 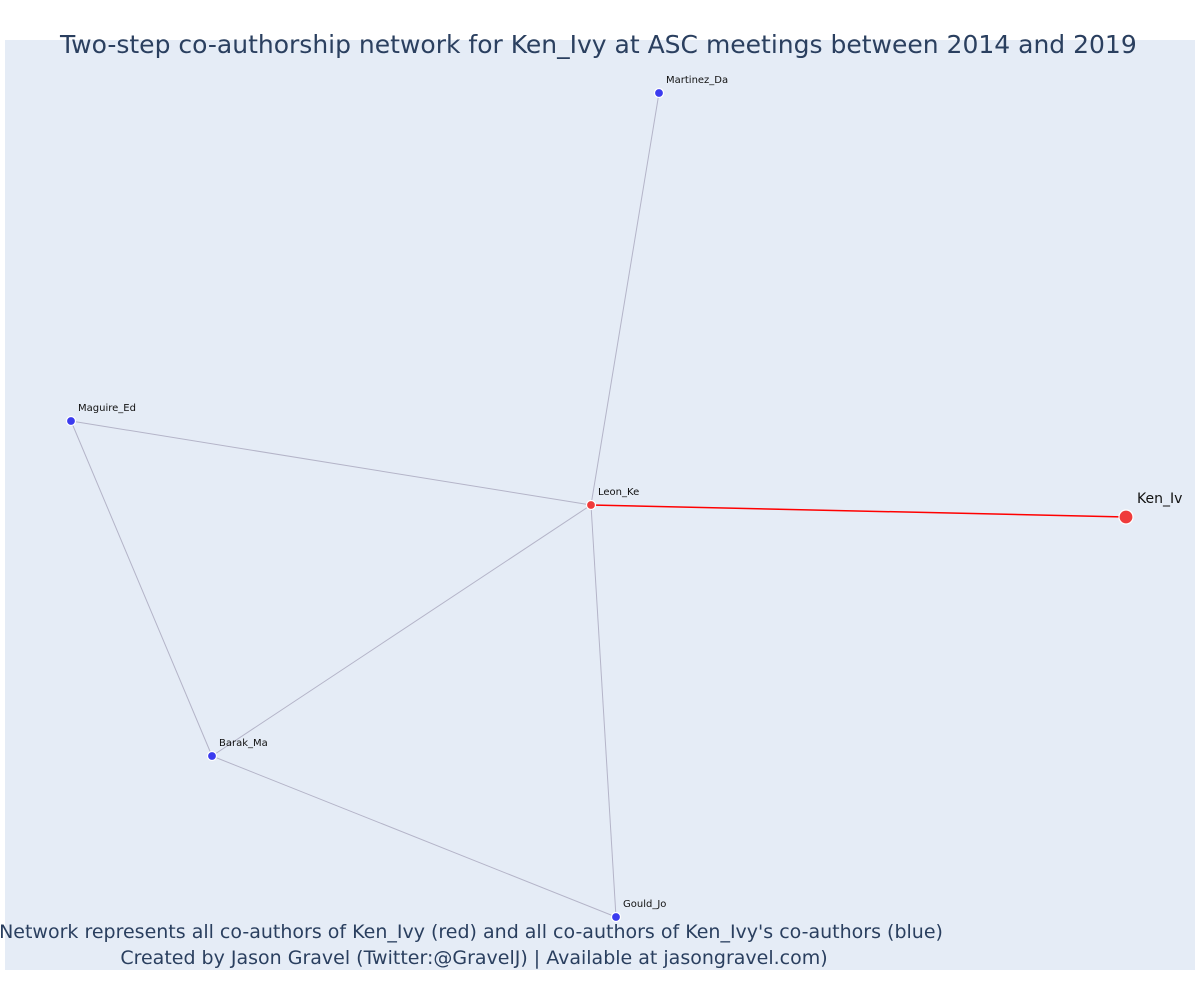 I want to click on node-Martinez_Da, so click(x=659, y=93).